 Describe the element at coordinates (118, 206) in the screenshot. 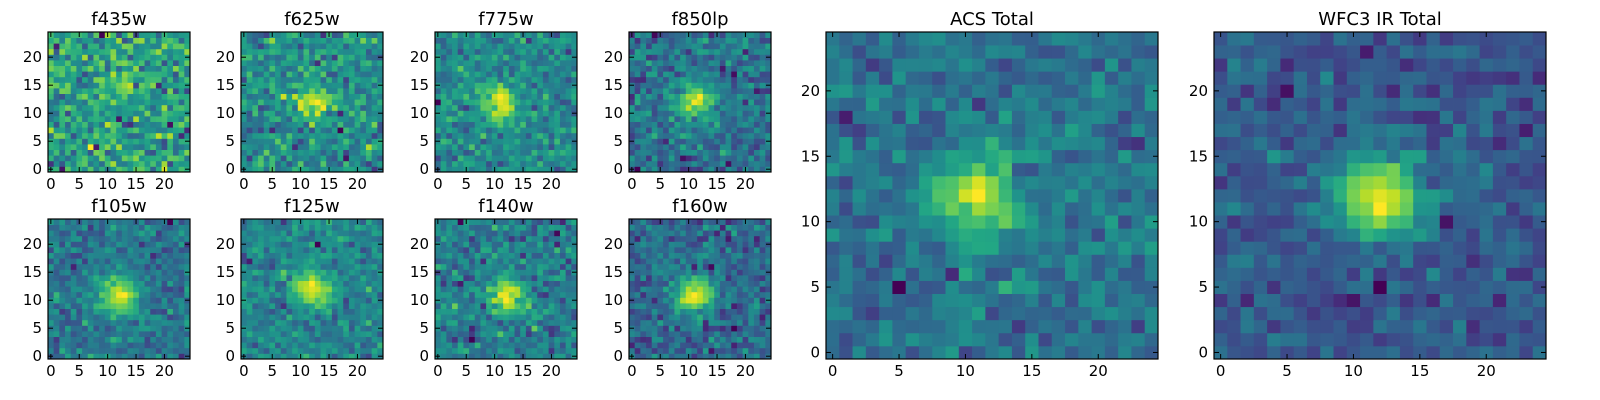

I see `panel-title: f105w` at that location.